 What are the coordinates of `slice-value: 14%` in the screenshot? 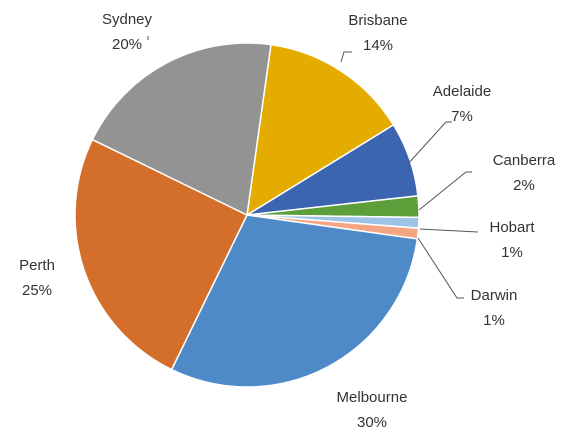 It's located at (378, 45).